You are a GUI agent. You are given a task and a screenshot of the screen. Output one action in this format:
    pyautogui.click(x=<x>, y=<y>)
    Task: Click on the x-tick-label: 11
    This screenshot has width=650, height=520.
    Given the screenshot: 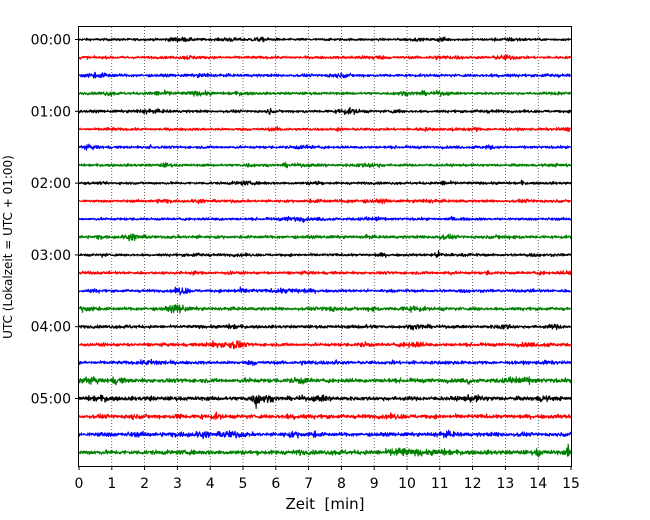 What is the action you would take?
    pyautogui.click(x=440, y=484)
    